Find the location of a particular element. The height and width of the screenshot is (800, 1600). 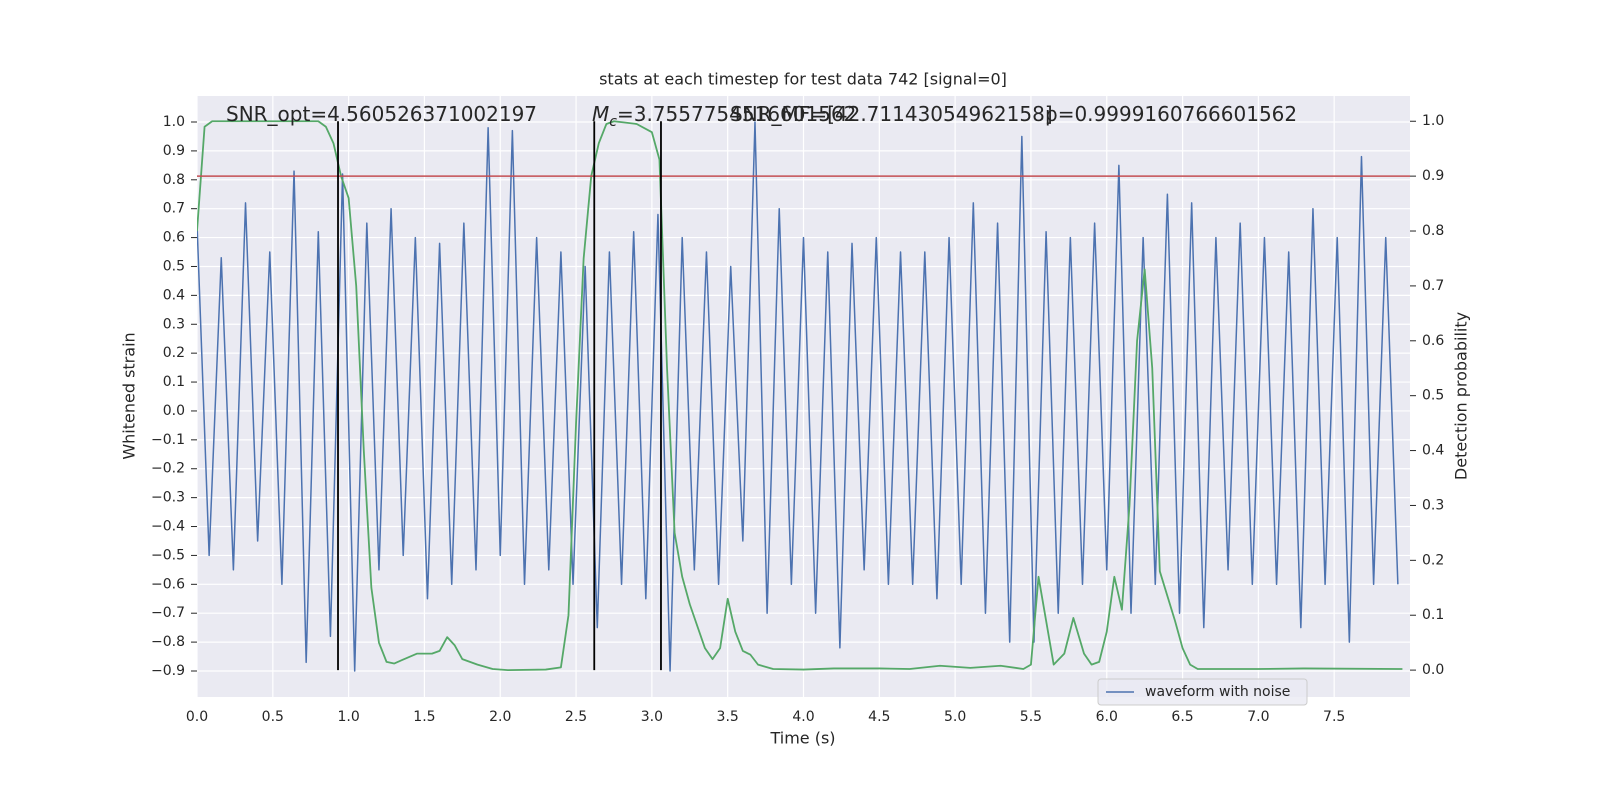

x-tick-label: 2.5 is located at coordinates (576, 717).